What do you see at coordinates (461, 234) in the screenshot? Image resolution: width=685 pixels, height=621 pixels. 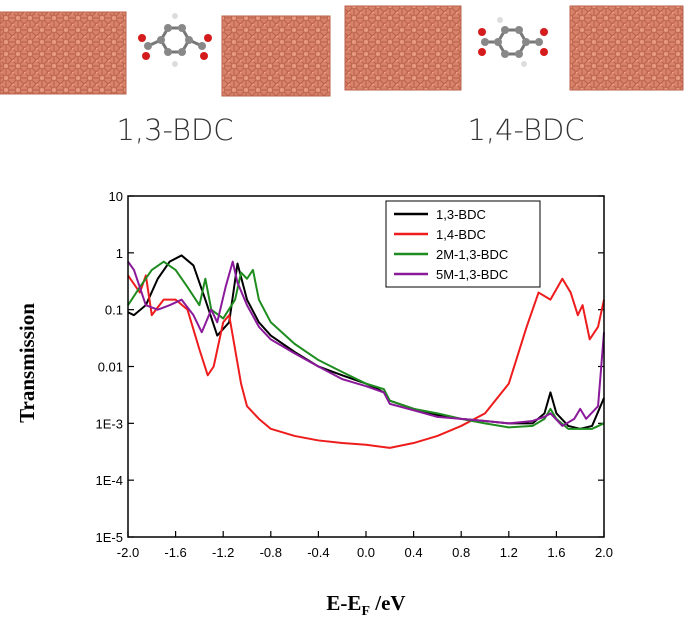 I see `legend-label: 1,4-BDC` at bounding box center [461, 234].